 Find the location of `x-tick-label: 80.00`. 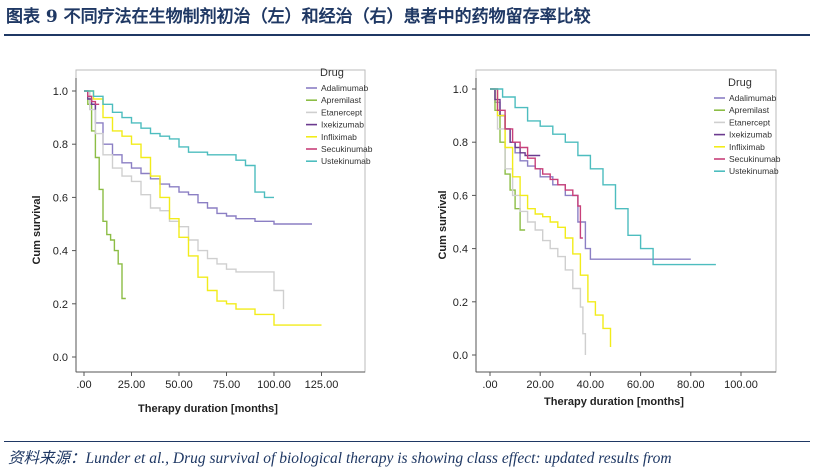

x-tick-label: 80.00 is located at coordinates (691, 385).